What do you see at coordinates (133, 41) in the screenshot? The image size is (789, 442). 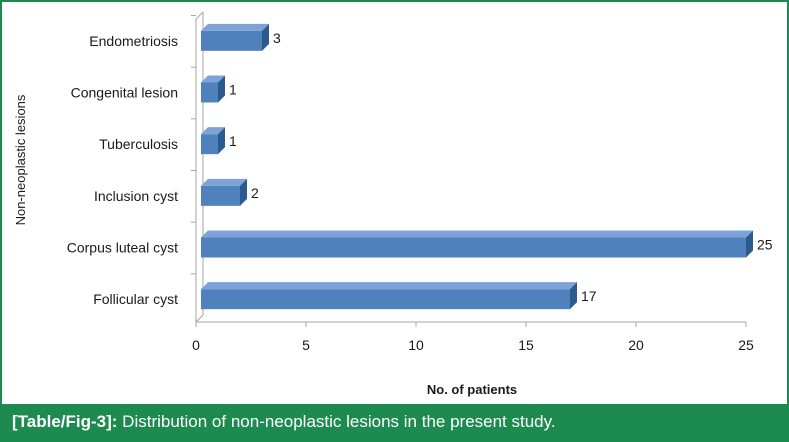 I see `category-label: Endometriosis` at bounding box center [133, 41].